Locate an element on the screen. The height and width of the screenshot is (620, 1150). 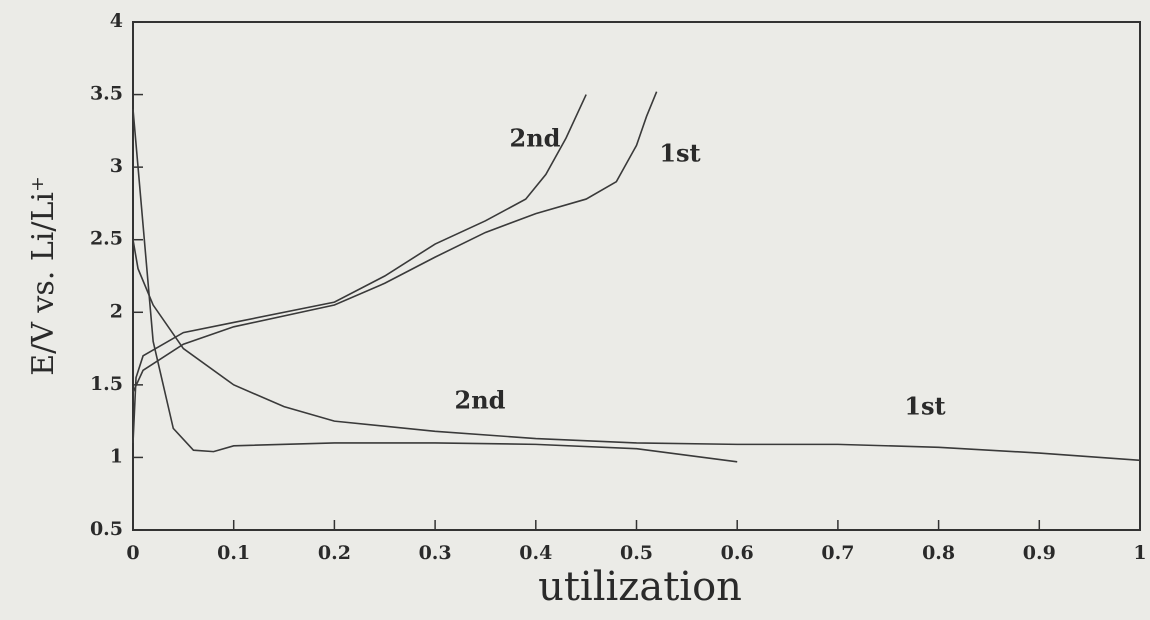
x-axis-label: utilization is located at coordinates (640, 587).